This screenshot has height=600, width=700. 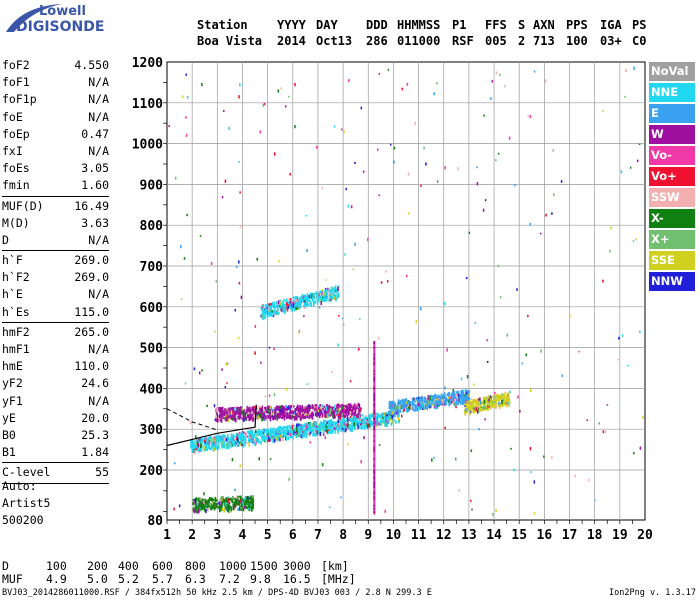 What do you see at coordinates (55, 452) in the screenshot?
I see `param-row: B1 1.84` at bounding box center [55, 452].